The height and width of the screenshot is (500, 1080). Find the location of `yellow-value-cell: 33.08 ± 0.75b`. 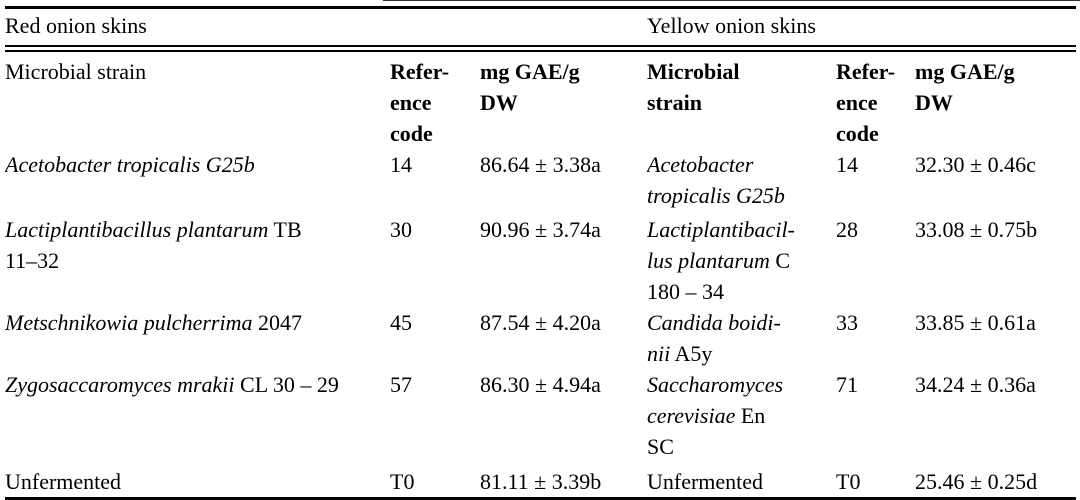

yellow-value-cell: 33.08 ± 0.75b is located at coordinates (976, 229).